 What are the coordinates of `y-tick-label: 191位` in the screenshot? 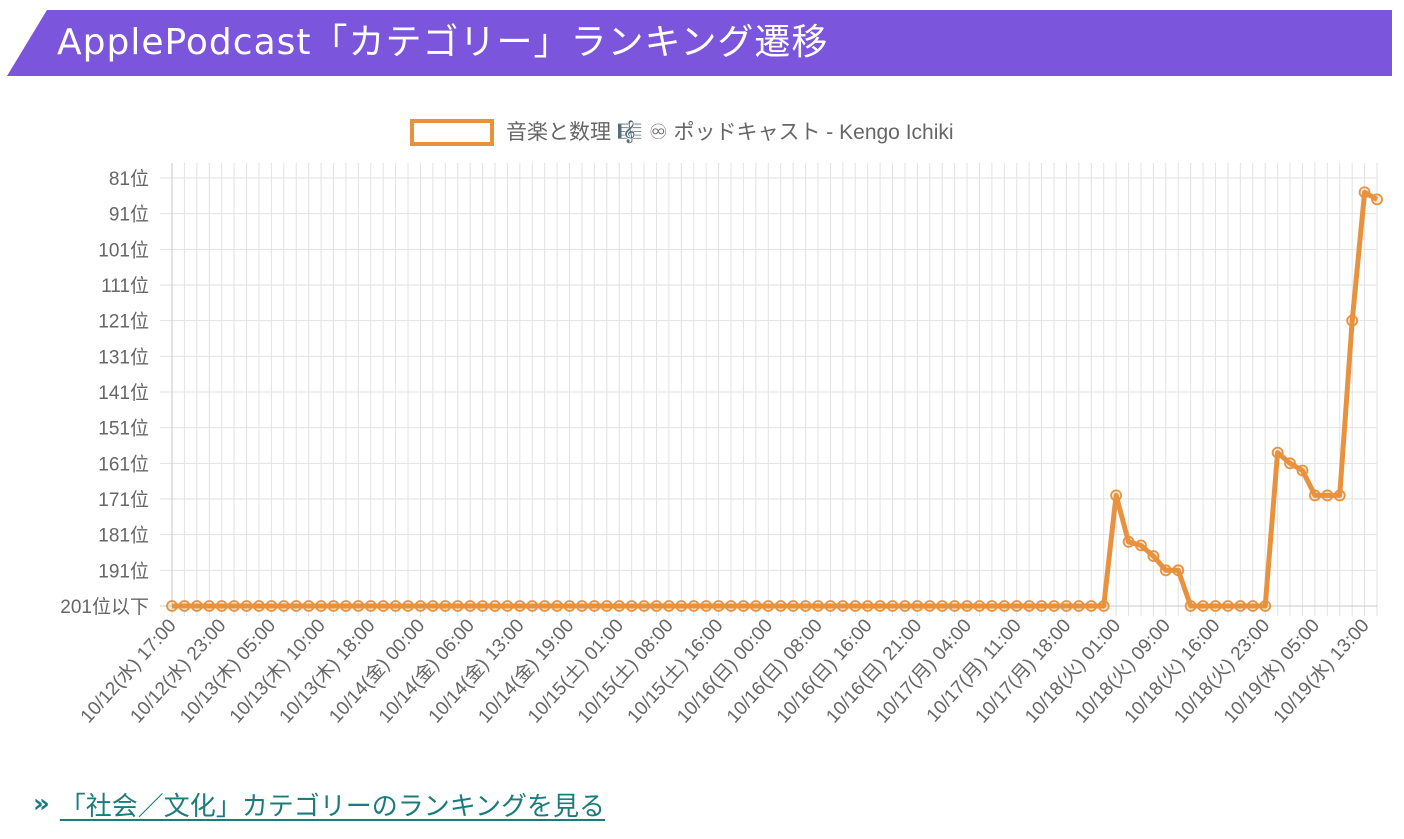 It's located at (123, 571).